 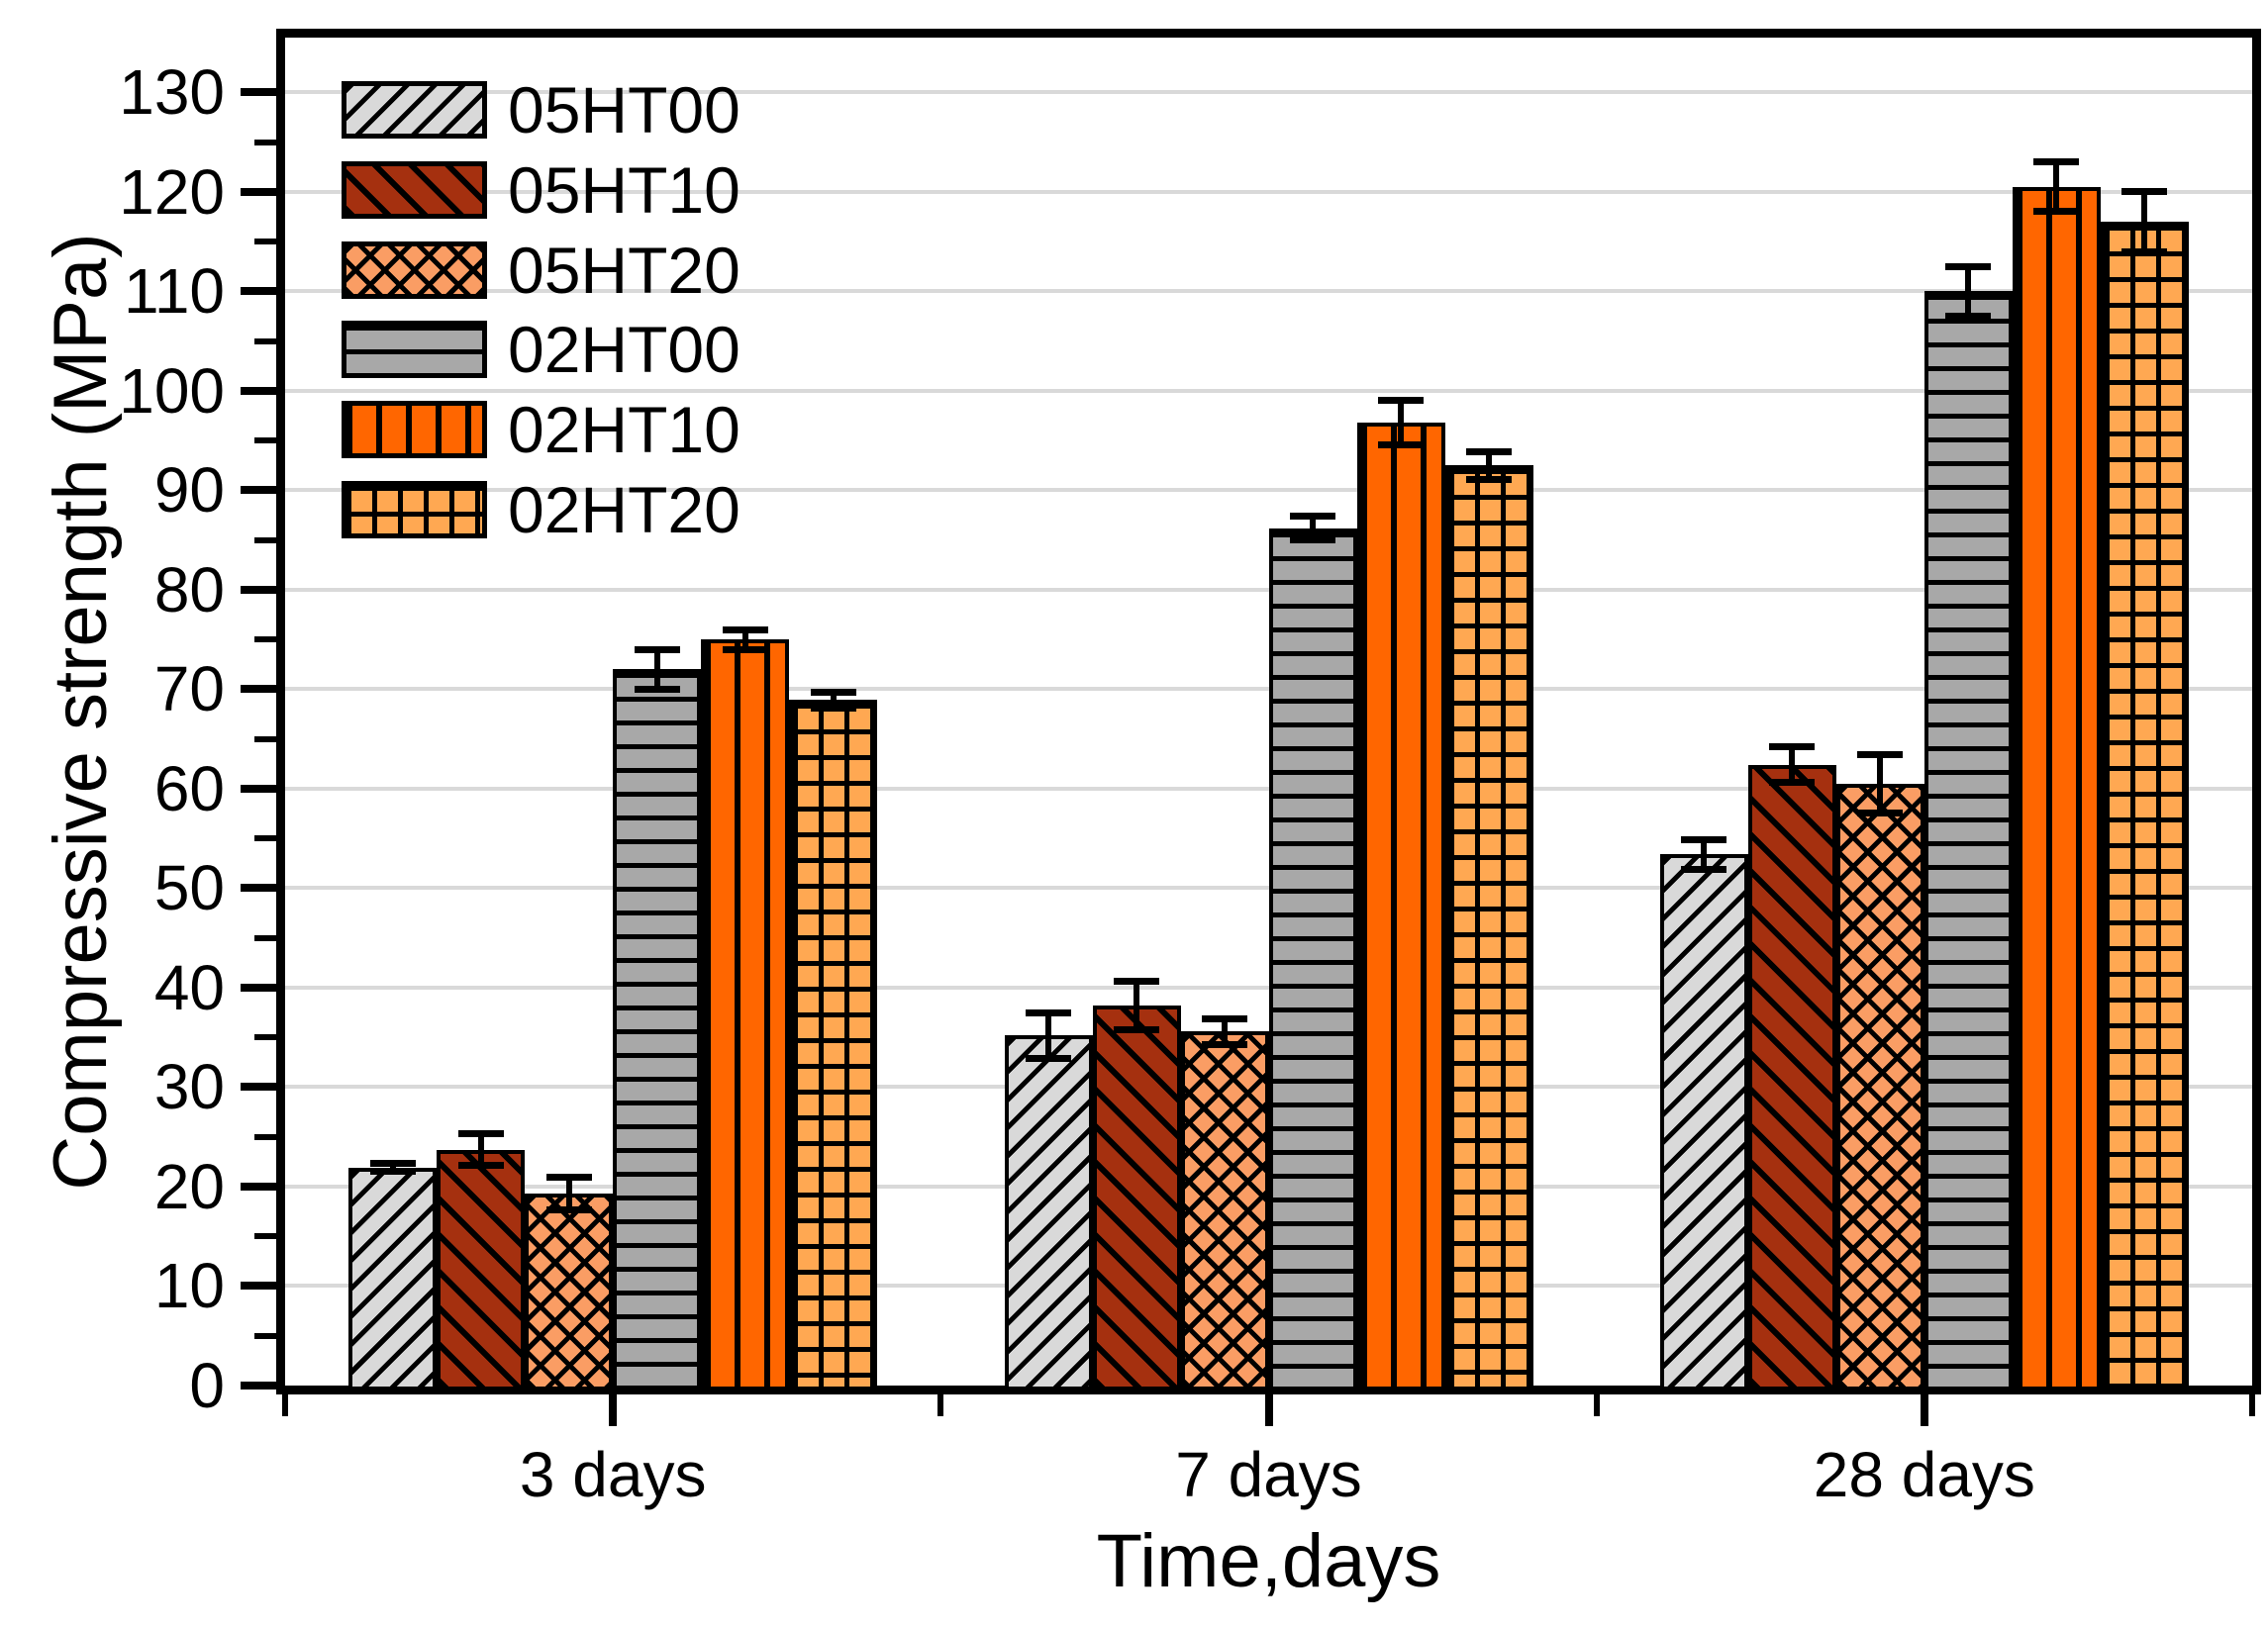 I want to click on legend-label-02HT10: 02HT10, so click(x=624, y=430).